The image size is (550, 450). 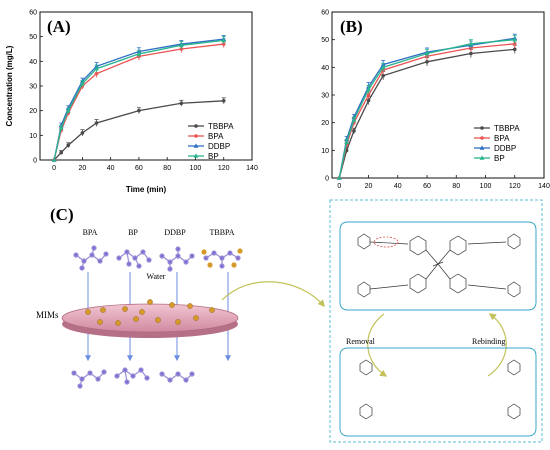 What do you see at coordinates (351, 26) in the screenshot?
I see `chart-b-panel-label: (B)` at bounding box center [351, 26].